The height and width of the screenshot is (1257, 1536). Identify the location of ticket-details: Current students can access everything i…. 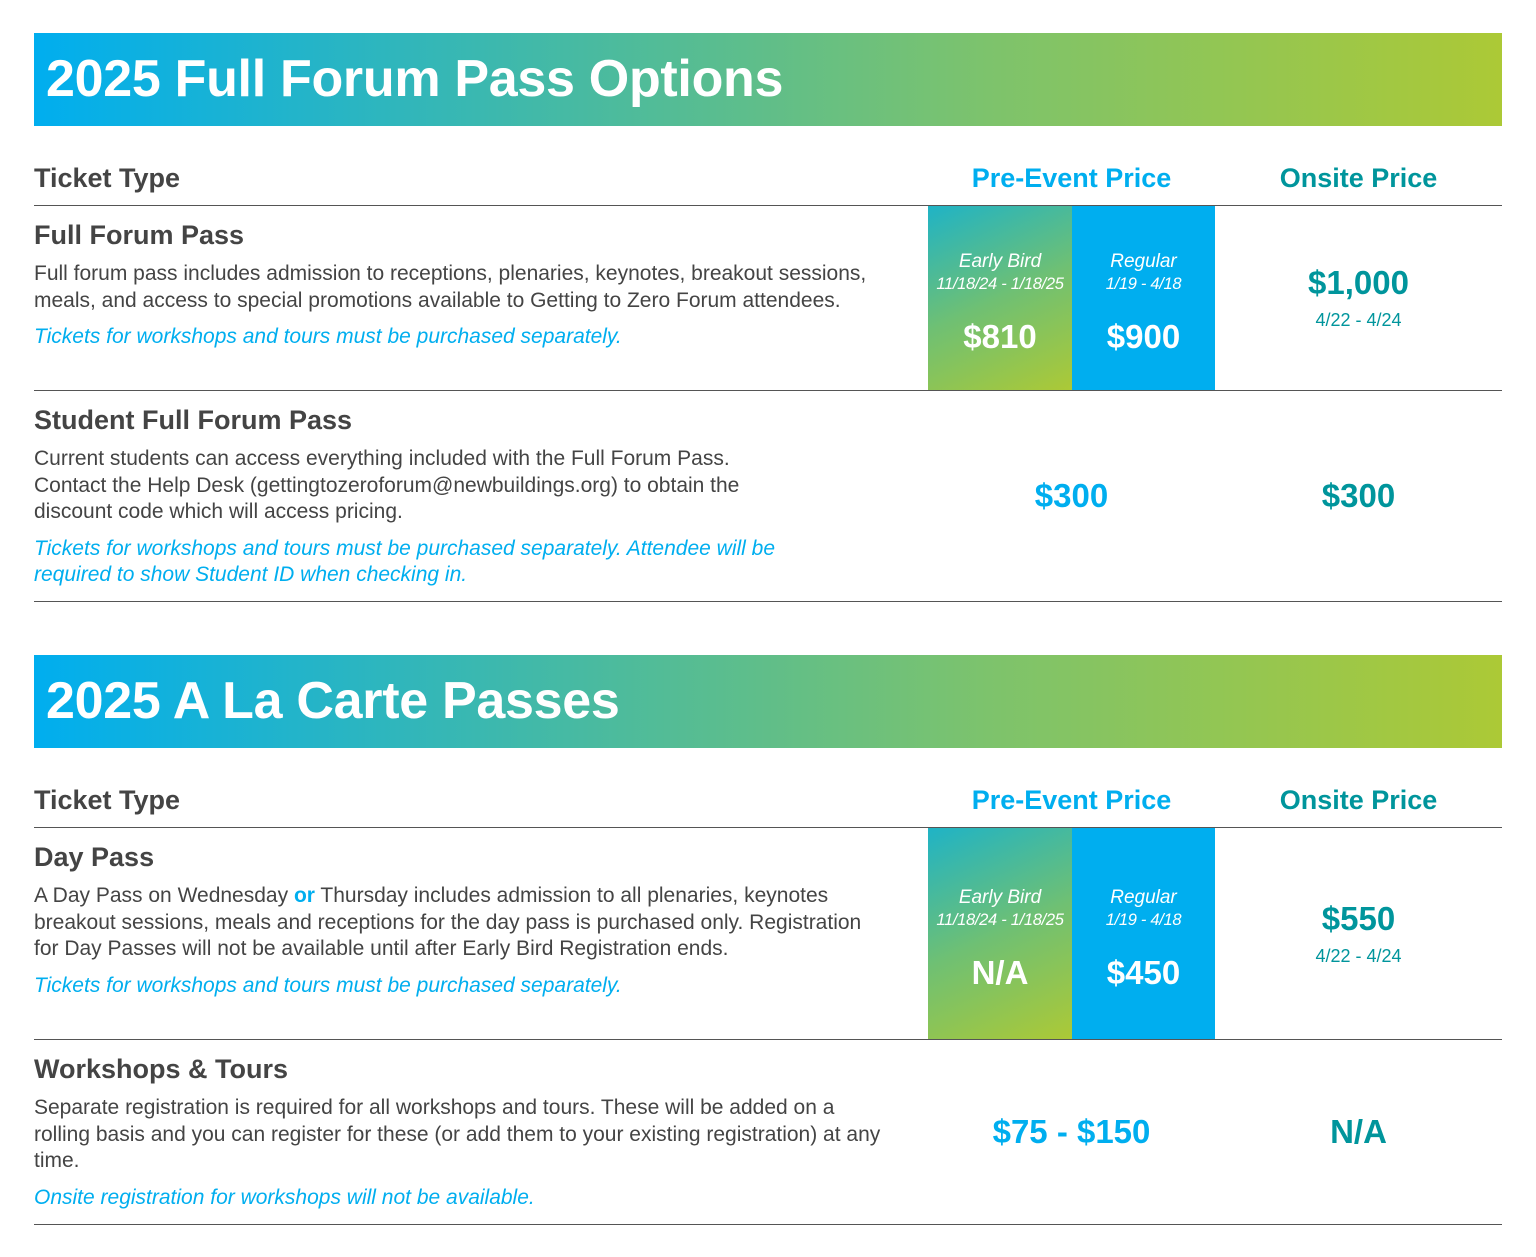
(387, 485).